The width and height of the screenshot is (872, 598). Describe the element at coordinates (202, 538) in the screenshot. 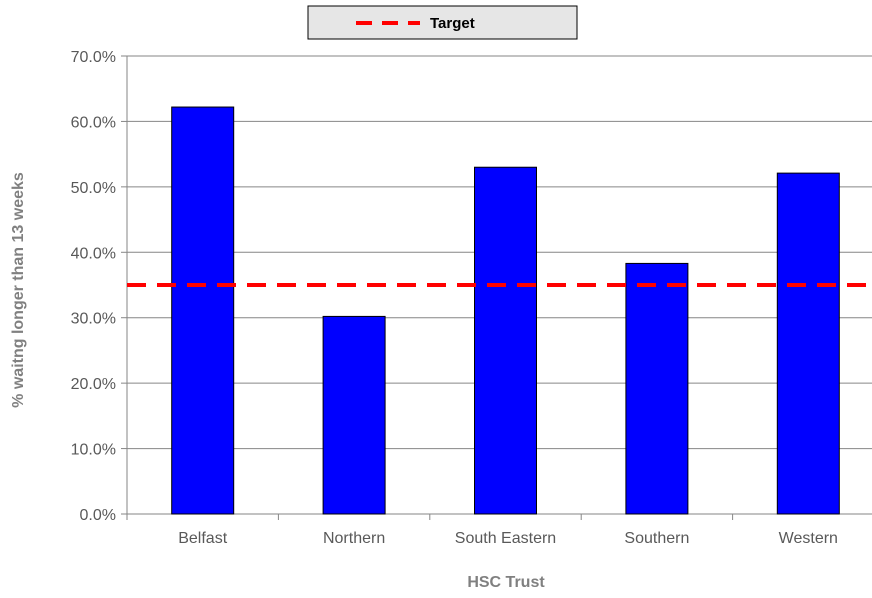

I see `x-tick-label: Belfast` at that location.